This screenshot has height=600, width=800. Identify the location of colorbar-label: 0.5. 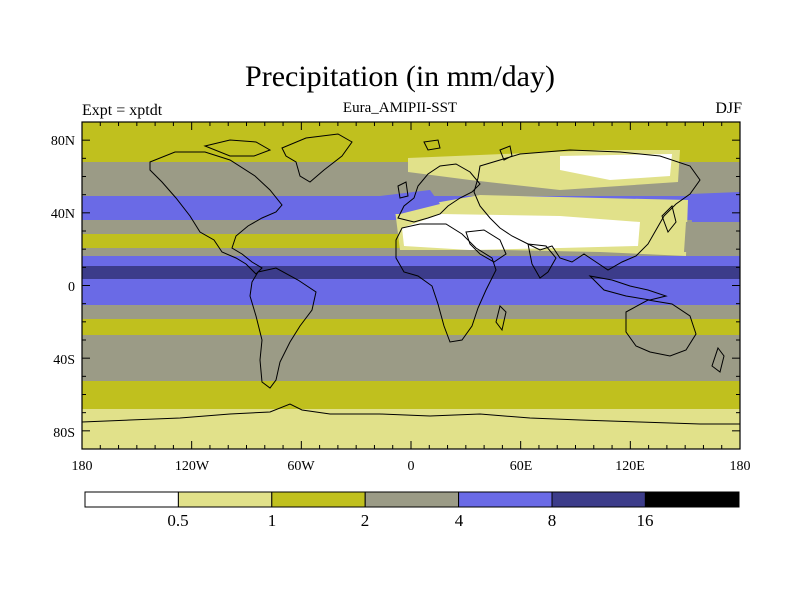
(177, 520).